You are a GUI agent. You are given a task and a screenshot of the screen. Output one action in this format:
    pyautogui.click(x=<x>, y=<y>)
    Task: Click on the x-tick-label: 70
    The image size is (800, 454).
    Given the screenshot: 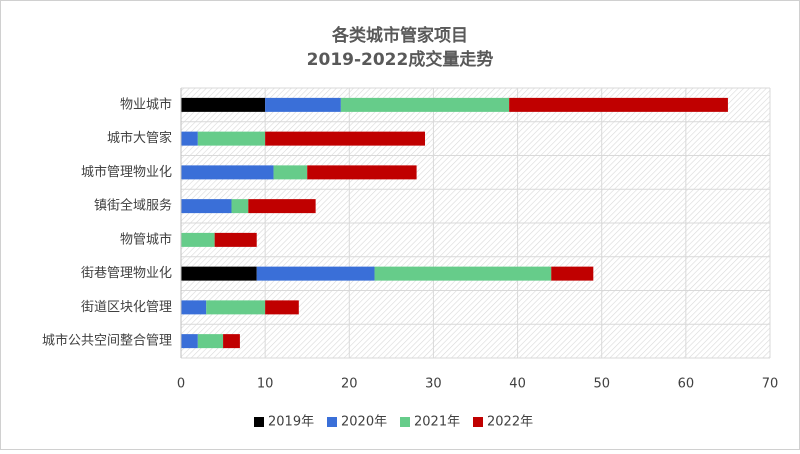 What is the action you would take?
    pyautogui.click(x=770, y=384)
    